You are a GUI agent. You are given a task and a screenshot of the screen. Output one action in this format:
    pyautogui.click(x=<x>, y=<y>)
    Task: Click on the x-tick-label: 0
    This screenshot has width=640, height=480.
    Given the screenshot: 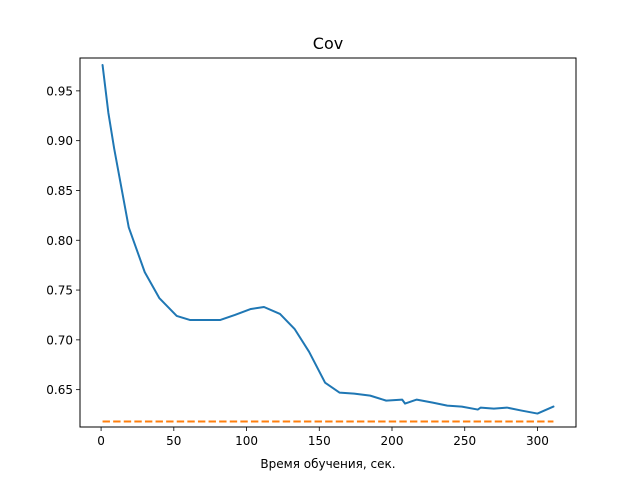 What is the action you would take?
    pyautogui.click(x=101, y=441)
    